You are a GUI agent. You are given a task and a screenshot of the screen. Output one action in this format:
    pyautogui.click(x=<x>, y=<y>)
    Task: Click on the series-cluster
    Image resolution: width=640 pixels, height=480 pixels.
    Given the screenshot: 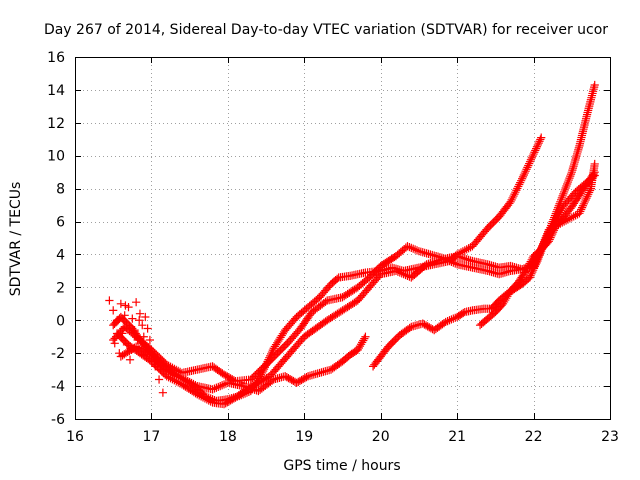 What is the action you would take?
    pyautogui.click(x=136, y=346)
    